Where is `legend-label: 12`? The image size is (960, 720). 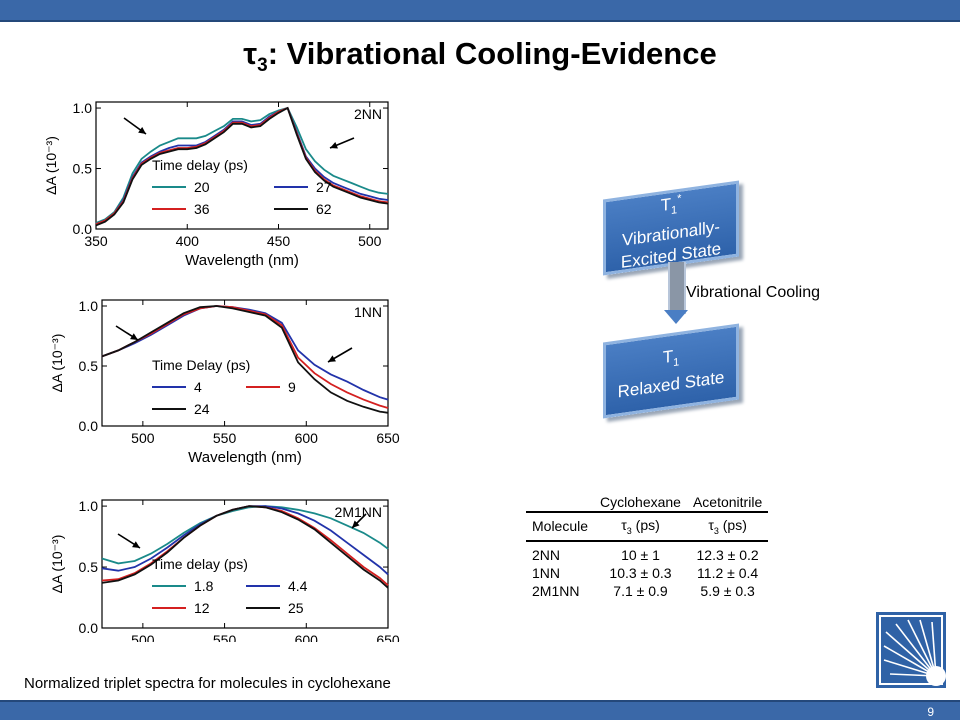
legend-label: 12 is located at coordinates (202, 608).